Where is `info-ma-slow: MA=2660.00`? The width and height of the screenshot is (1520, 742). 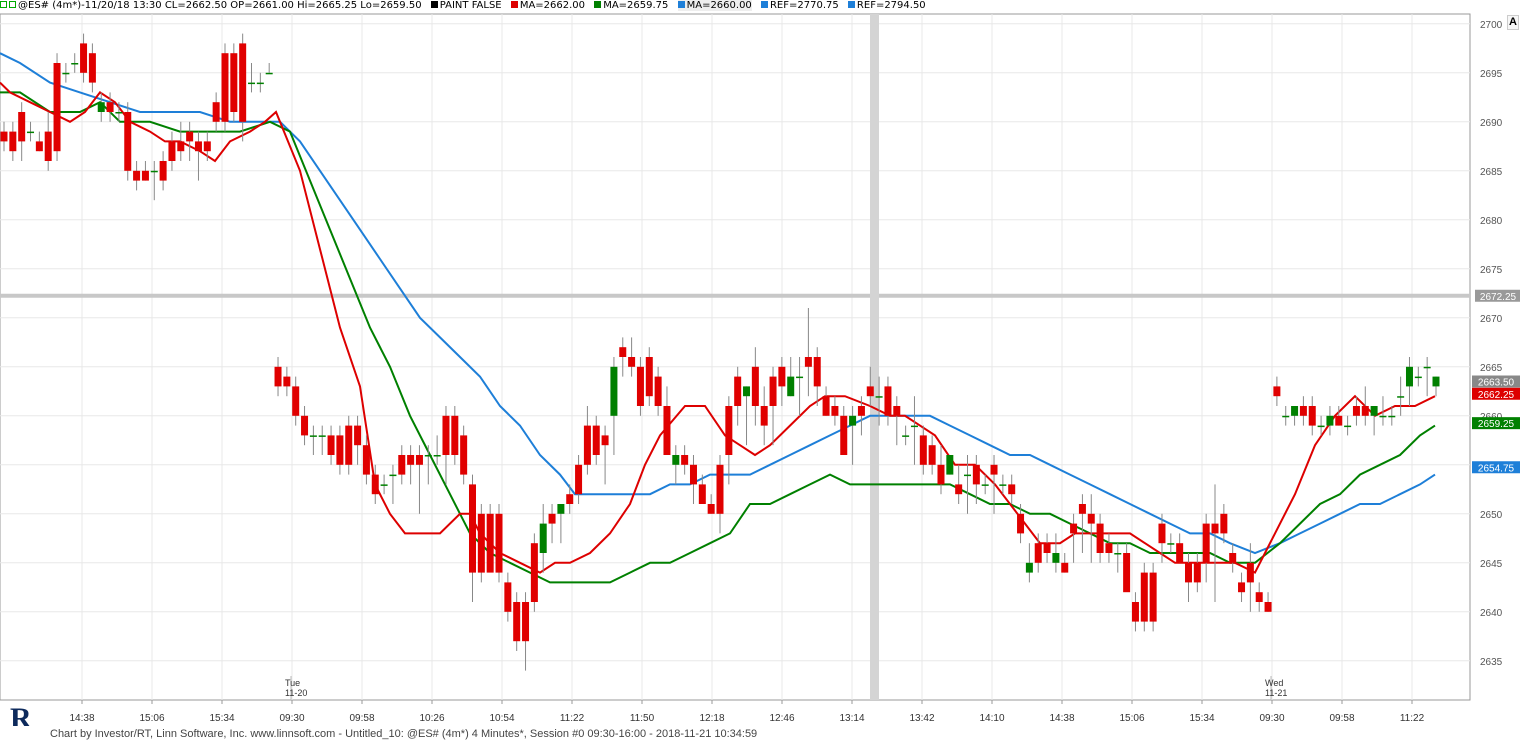
info-ma-slow: MA=2660.00 is located at coordinates (714, 5).